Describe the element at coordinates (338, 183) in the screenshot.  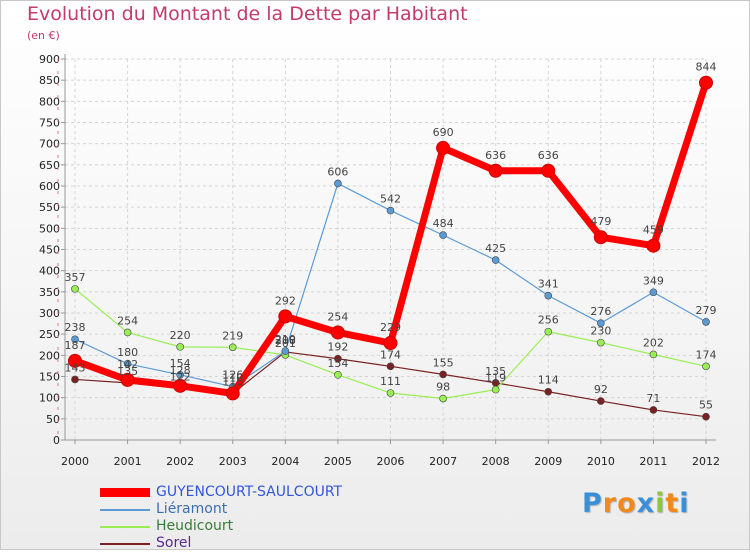
I see `point-li-ramont-2005` at that location.